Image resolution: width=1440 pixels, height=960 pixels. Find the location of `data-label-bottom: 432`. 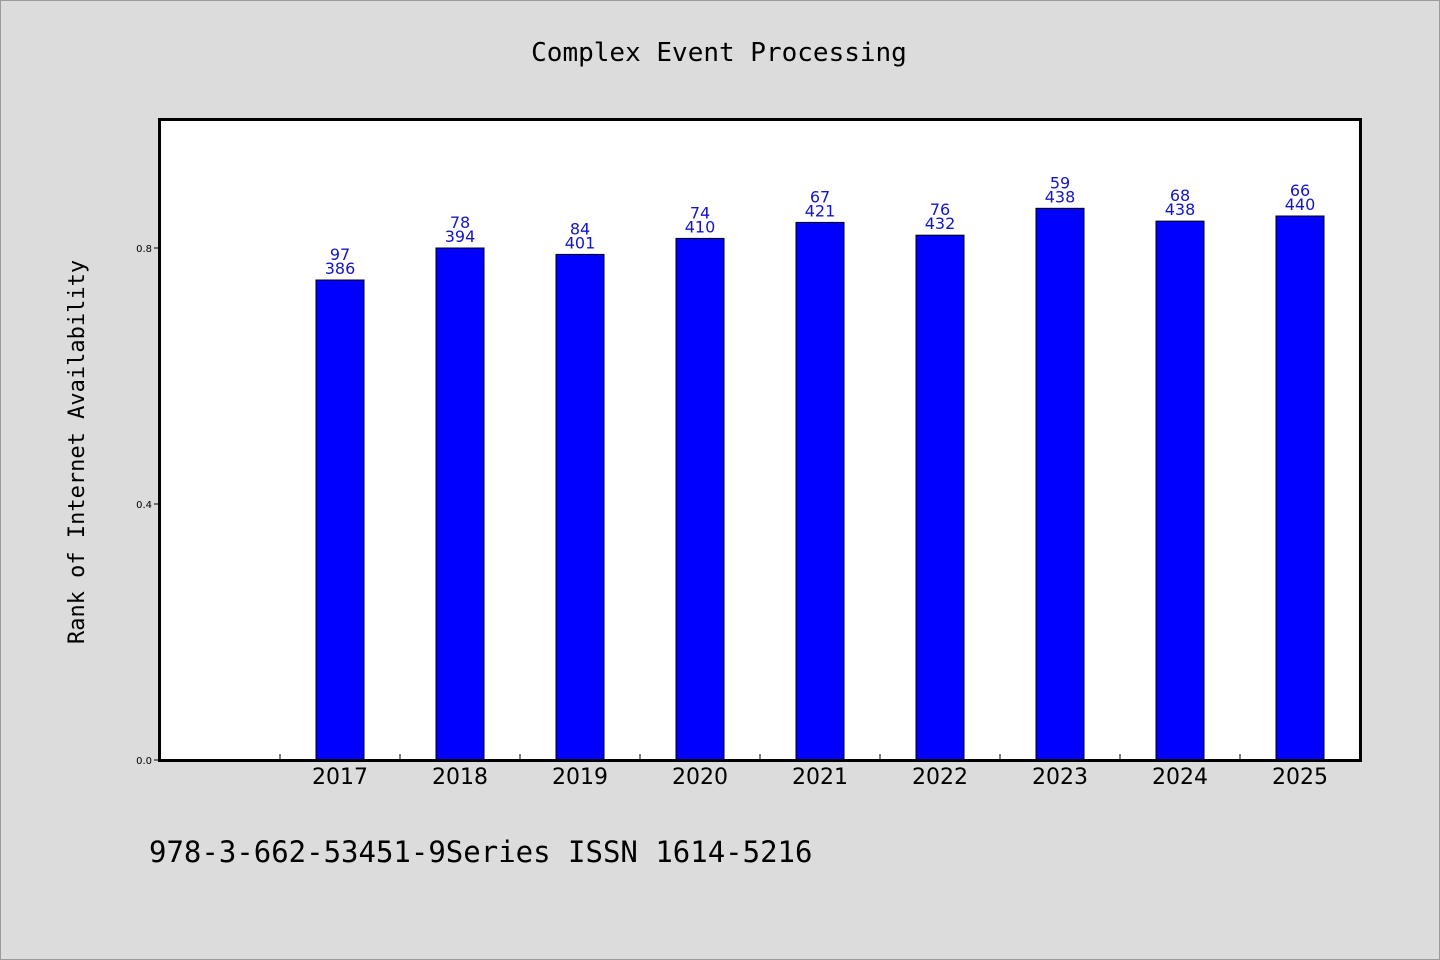

data-label-bottom: 432 is located at coordinates (940, 223).